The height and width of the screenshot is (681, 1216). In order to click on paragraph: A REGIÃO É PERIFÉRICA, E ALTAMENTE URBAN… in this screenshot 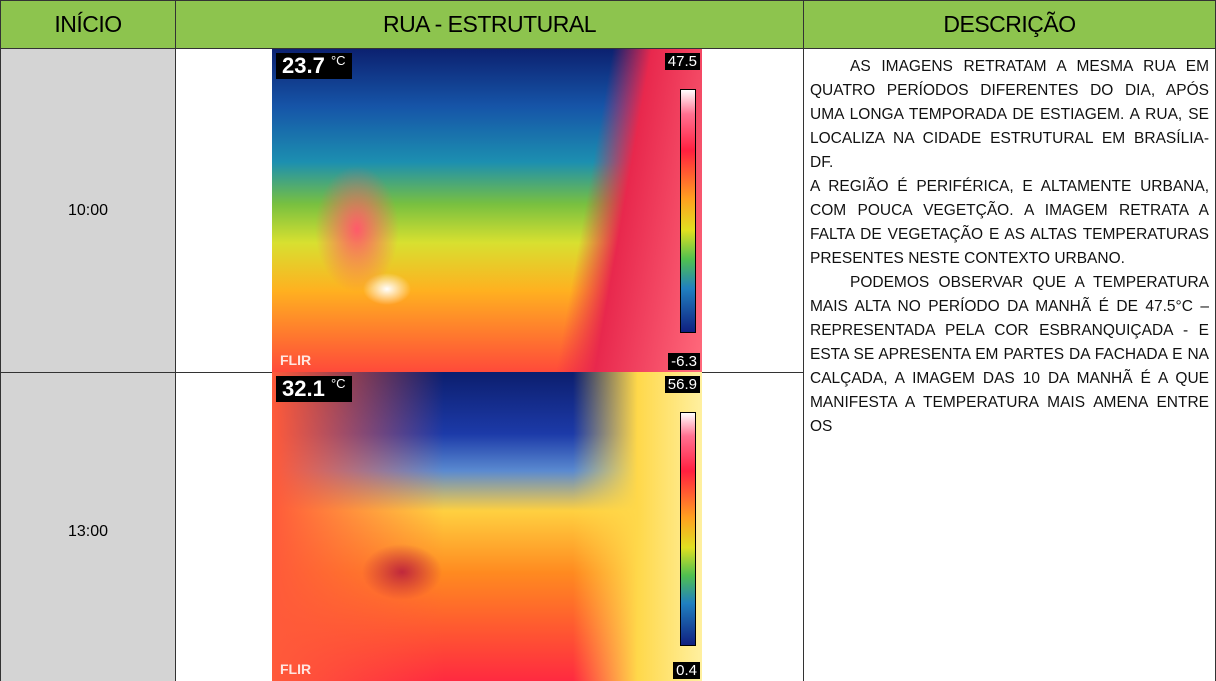, I will do `click(1009, 222)`.